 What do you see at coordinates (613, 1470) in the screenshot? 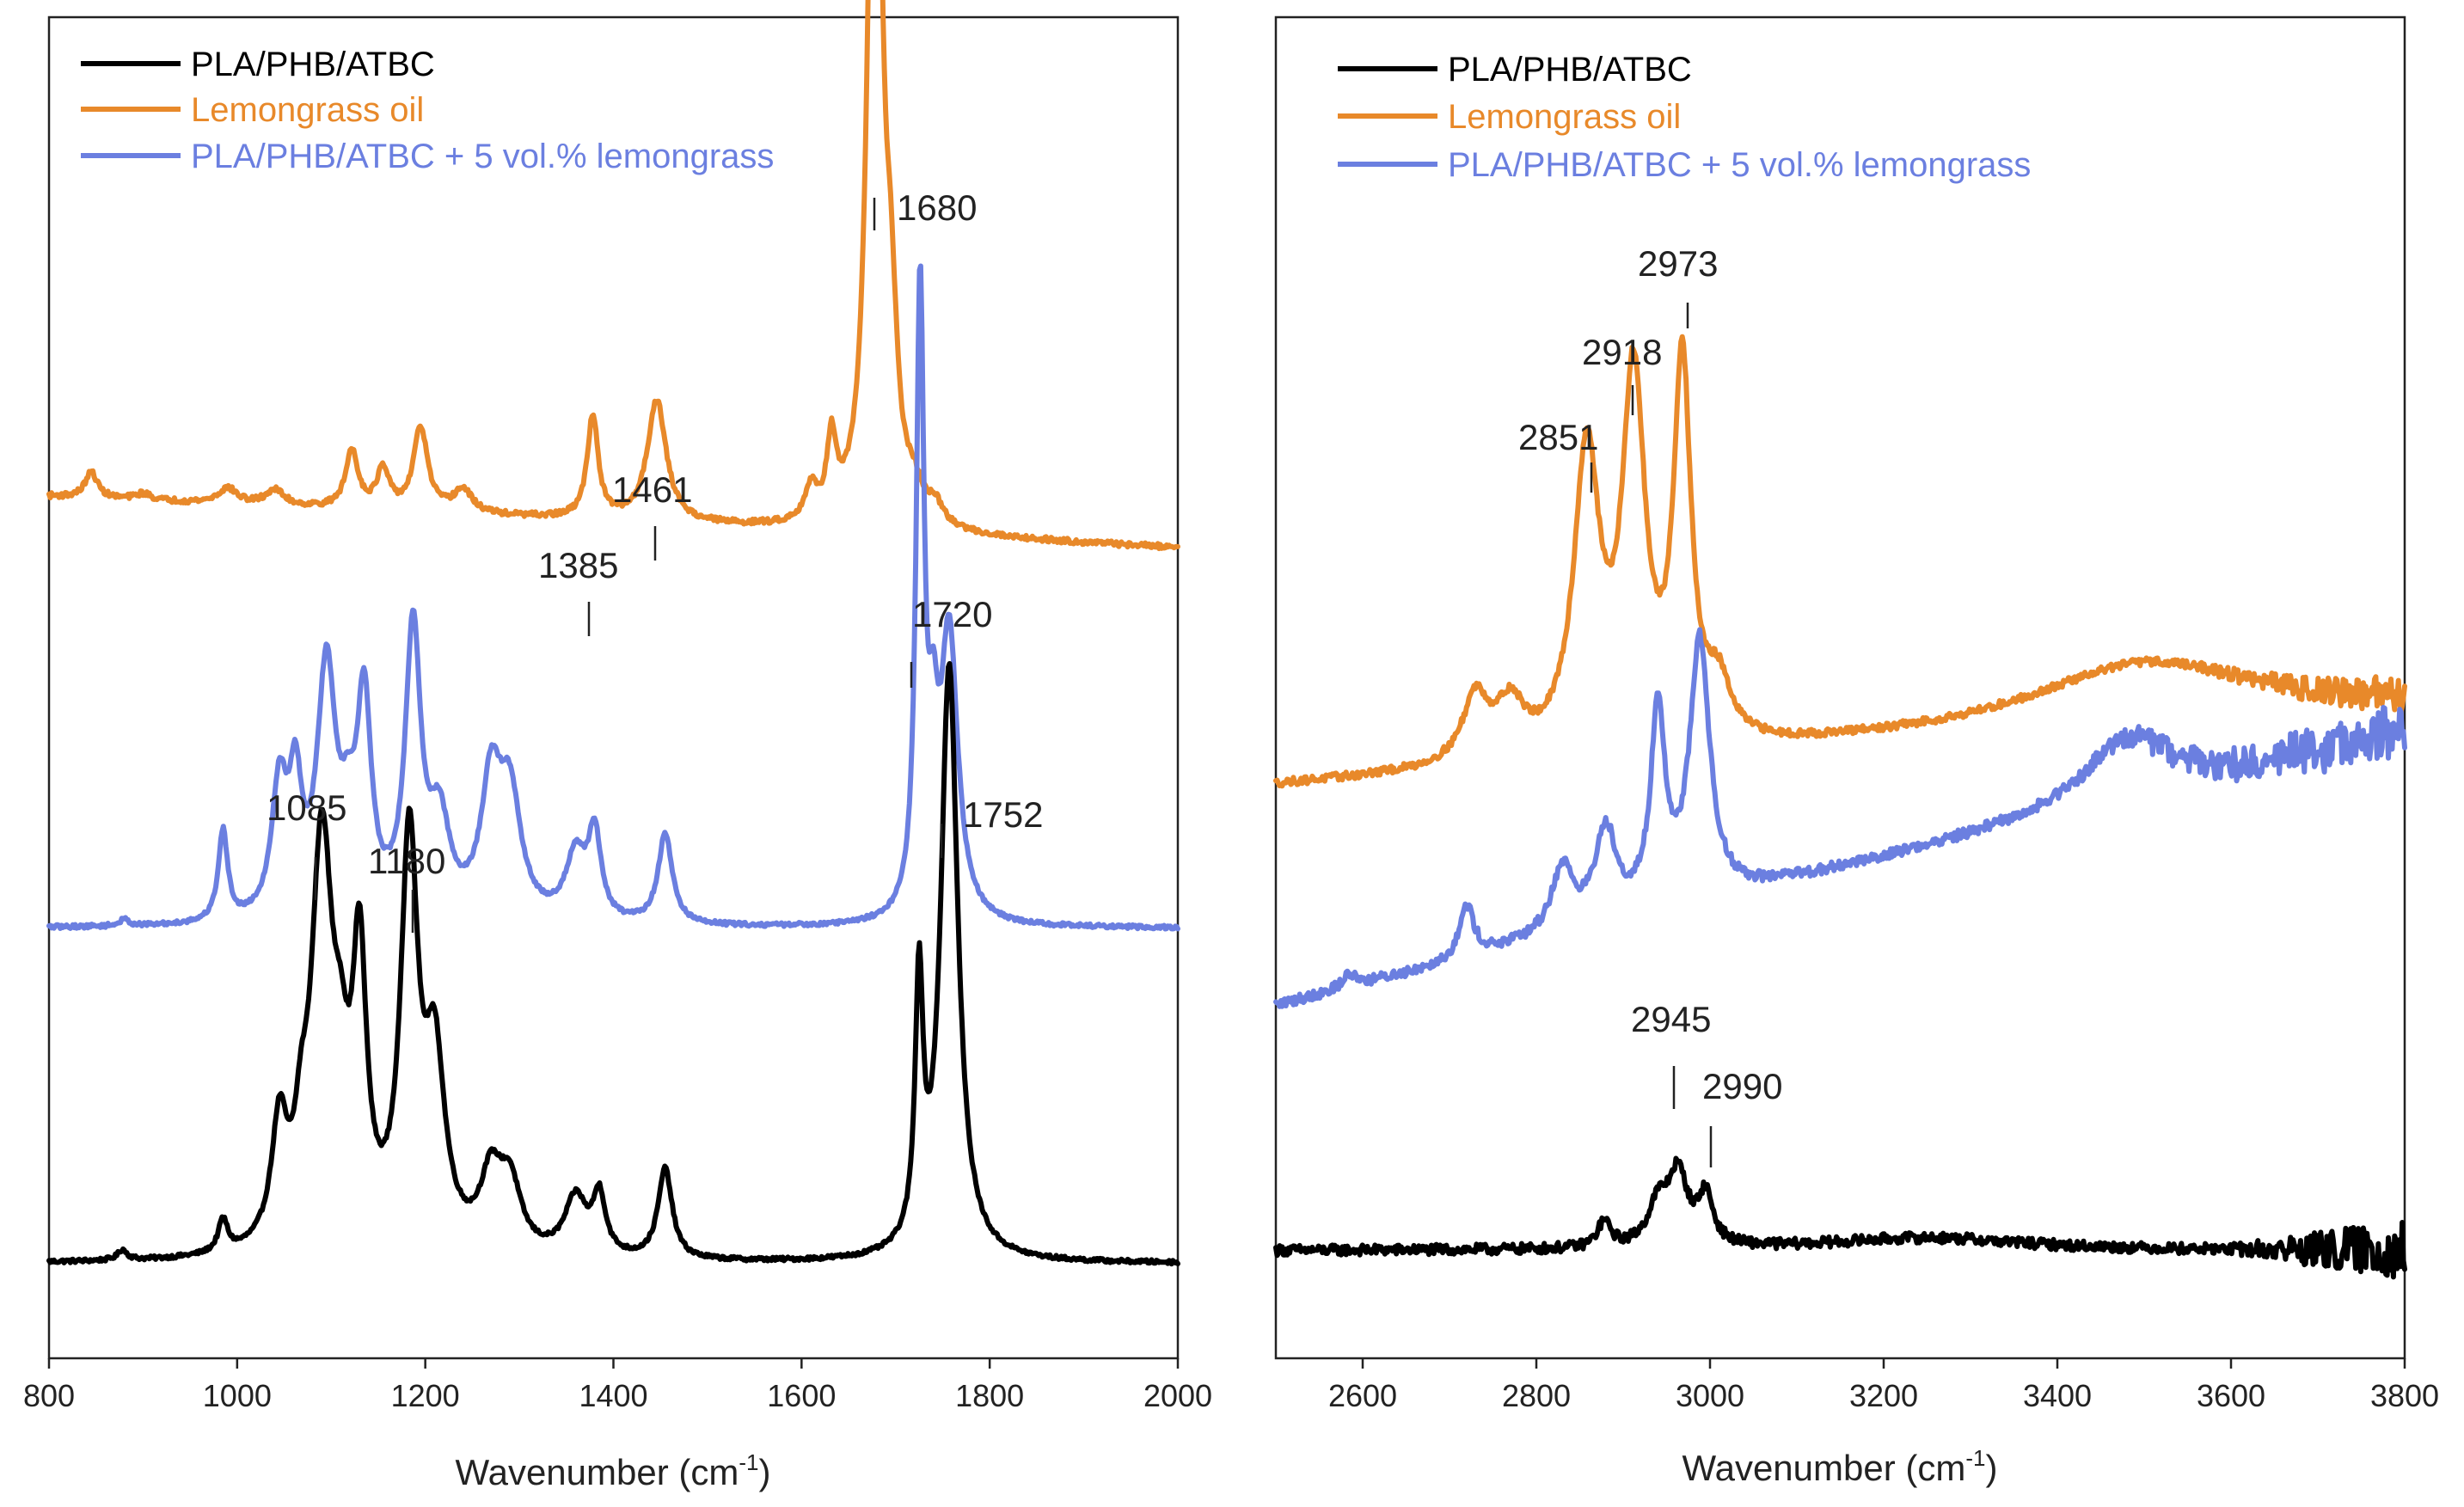
I see `x-axis-title-left: Wavenumber (cm-1)` at bounding box center [613, 1470].